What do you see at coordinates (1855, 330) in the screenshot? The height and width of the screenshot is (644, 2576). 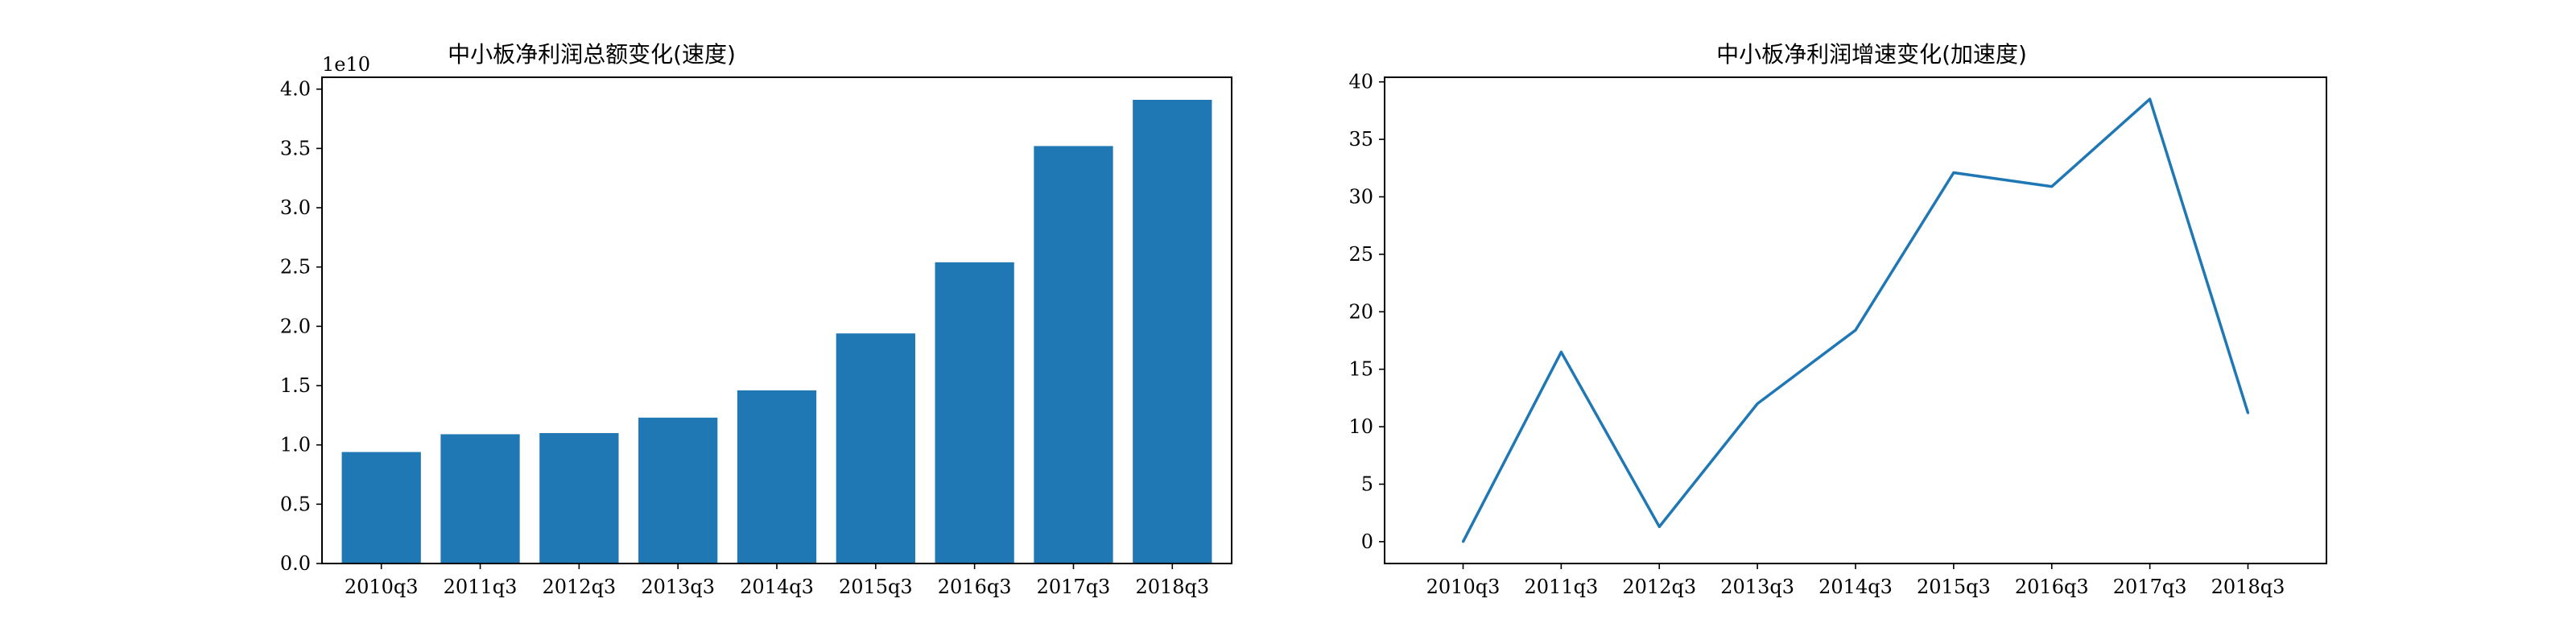 I see `data-point-2014q3` at bounding box center [1855, 330].